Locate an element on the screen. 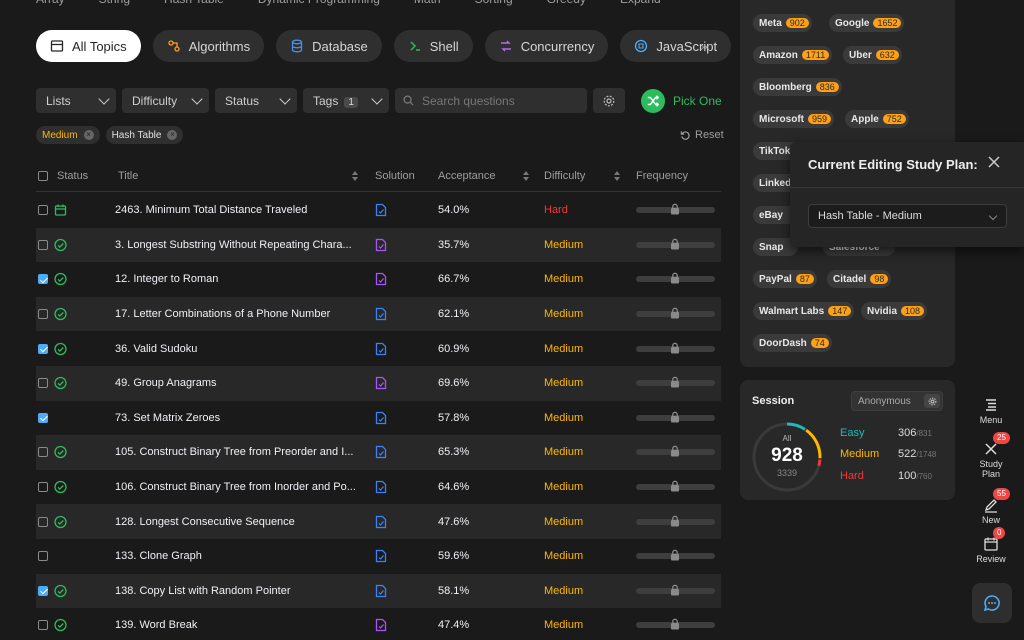 This screenshot has width=1024, height=640. difficulty-select: Difficulty is located at coordinates (165, 100).